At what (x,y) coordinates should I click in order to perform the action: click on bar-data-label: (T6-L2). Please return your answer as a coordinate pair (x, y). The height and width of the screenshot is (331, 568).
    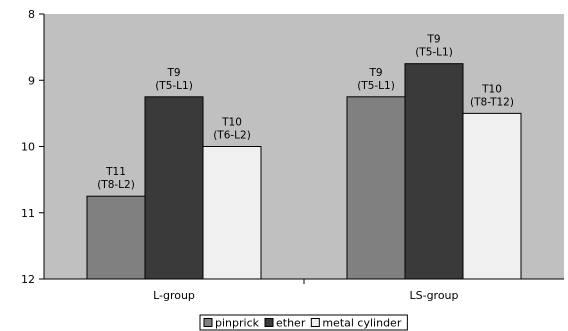
    Looking at the image, I should click on (232, 136).